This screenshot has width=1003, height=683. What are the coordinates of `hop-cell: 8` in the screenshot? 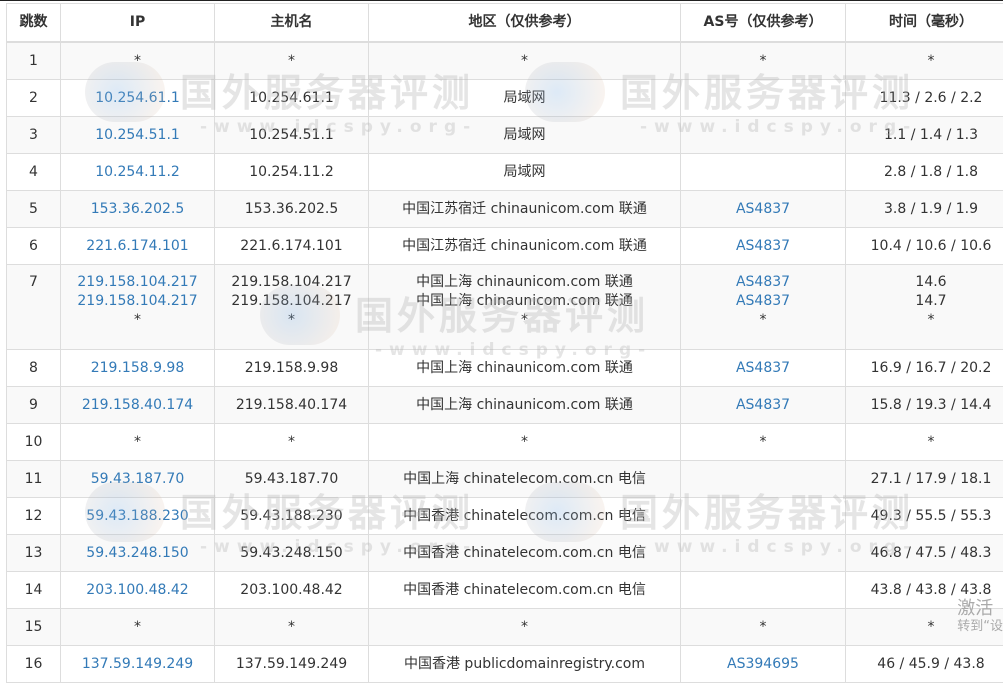 It's located at (34, 368).